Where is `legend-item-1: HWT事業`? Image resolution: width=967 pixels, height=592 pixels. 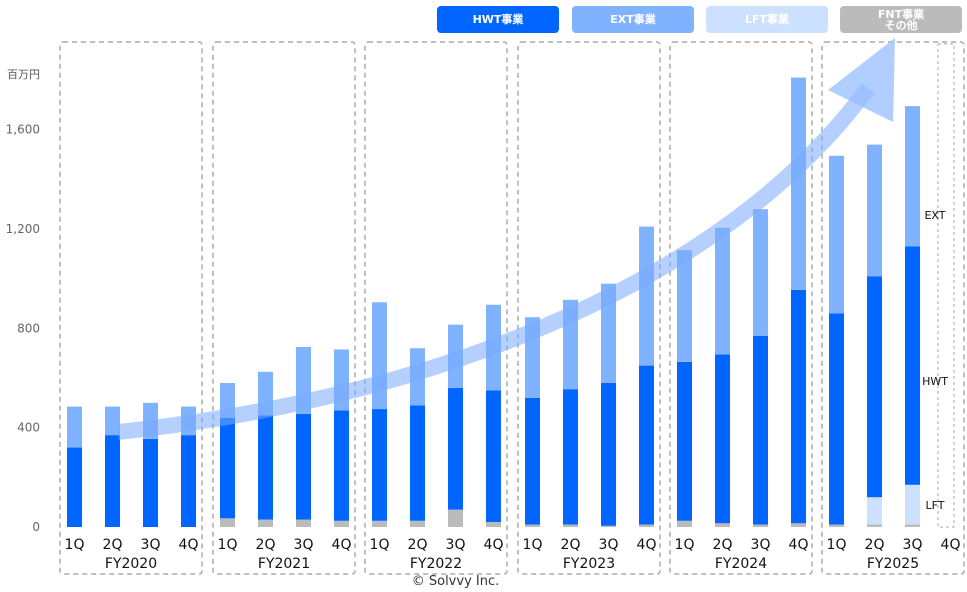
legend-item-1: HWT事業 is located at coordinates (498, 19).